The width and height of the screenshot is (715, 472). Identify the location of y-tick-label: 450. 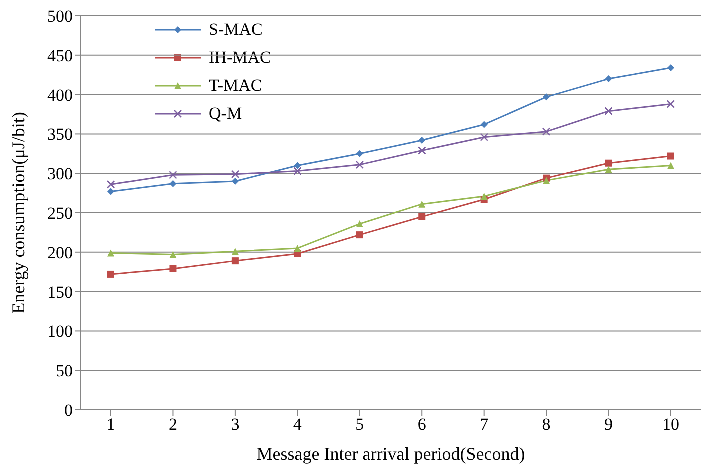
(60, 56).